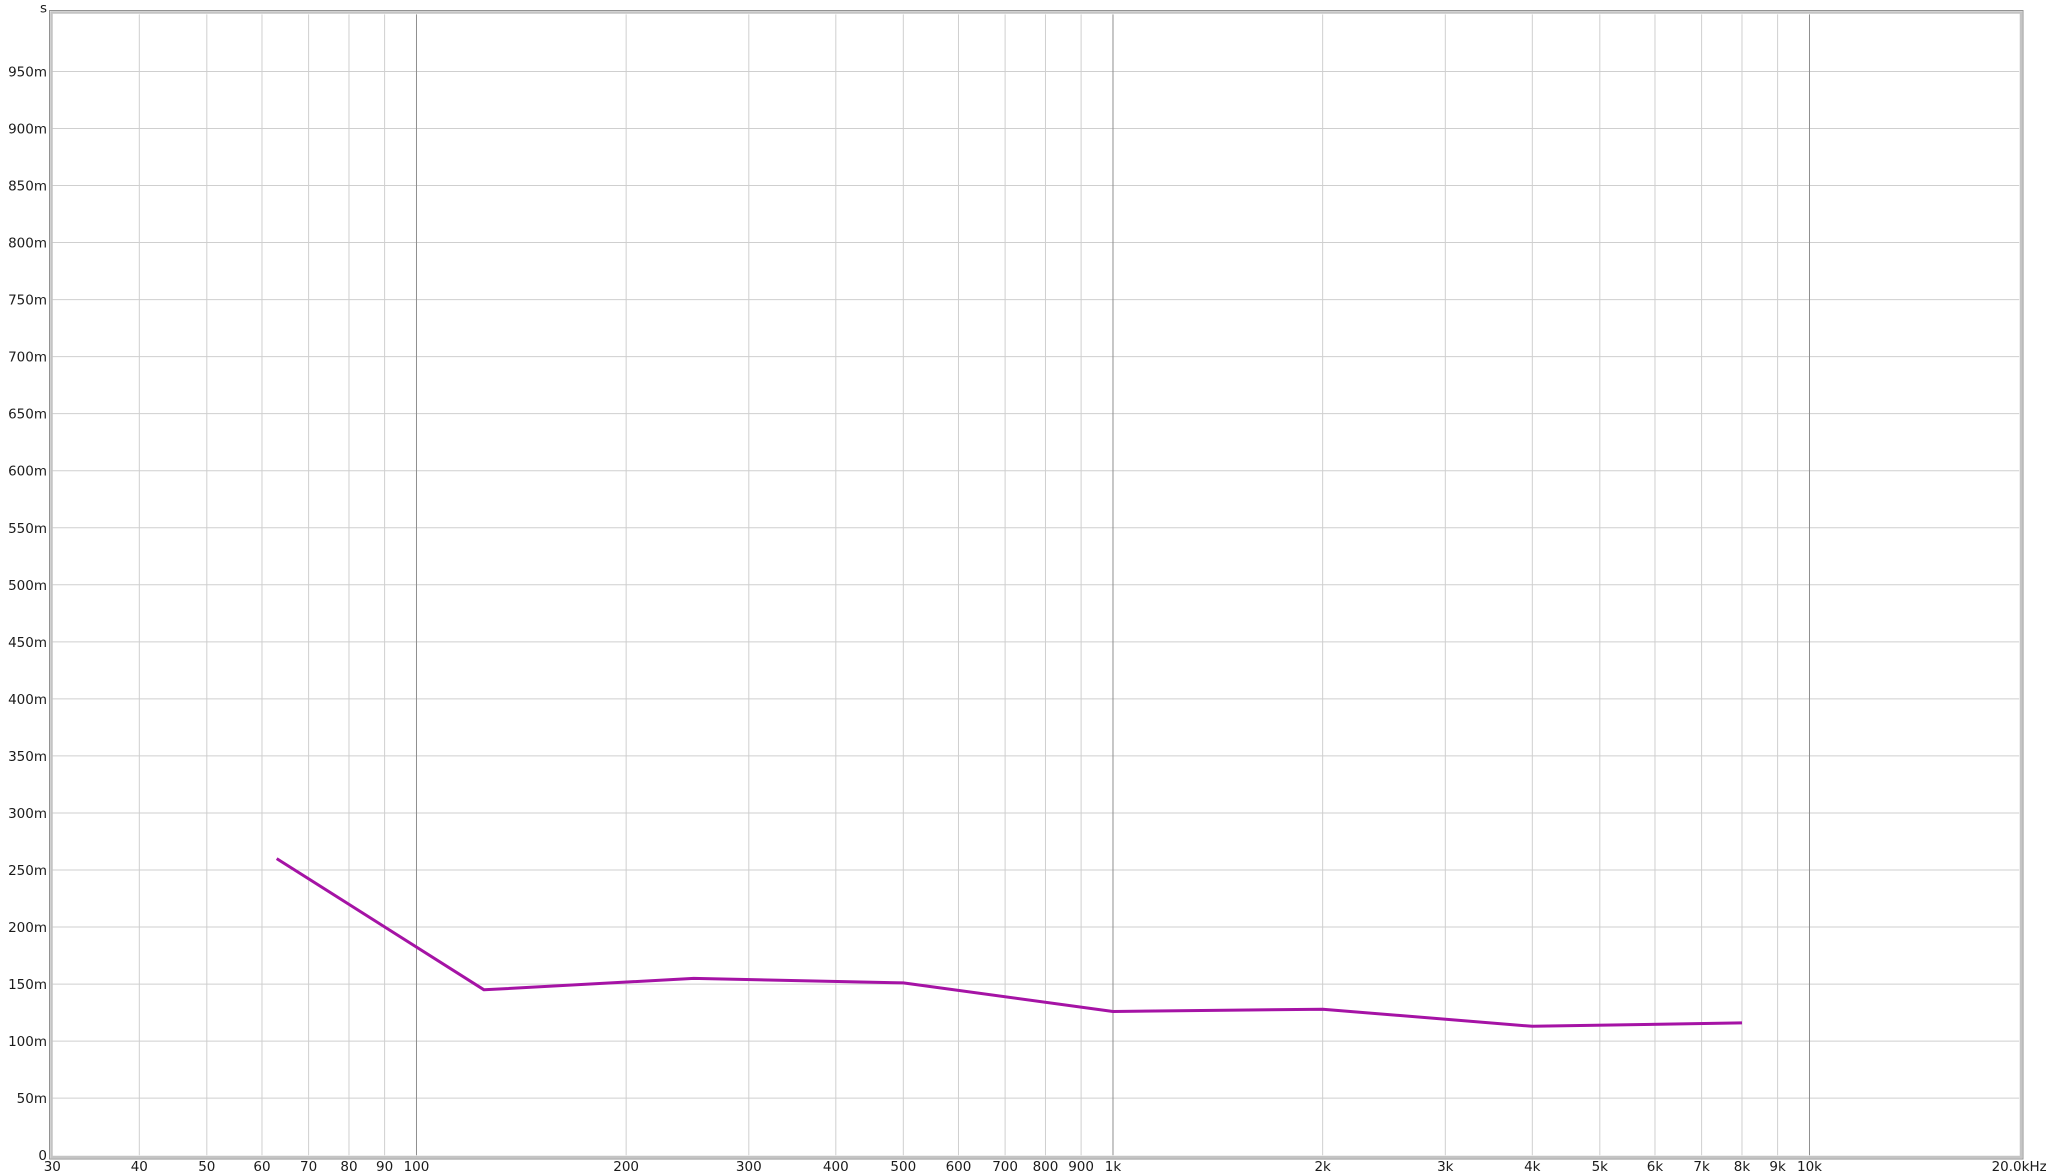  Describe the element at coordinates (1081, 1166) in the screenshot. I see `x-tick-label: 900` at that location.